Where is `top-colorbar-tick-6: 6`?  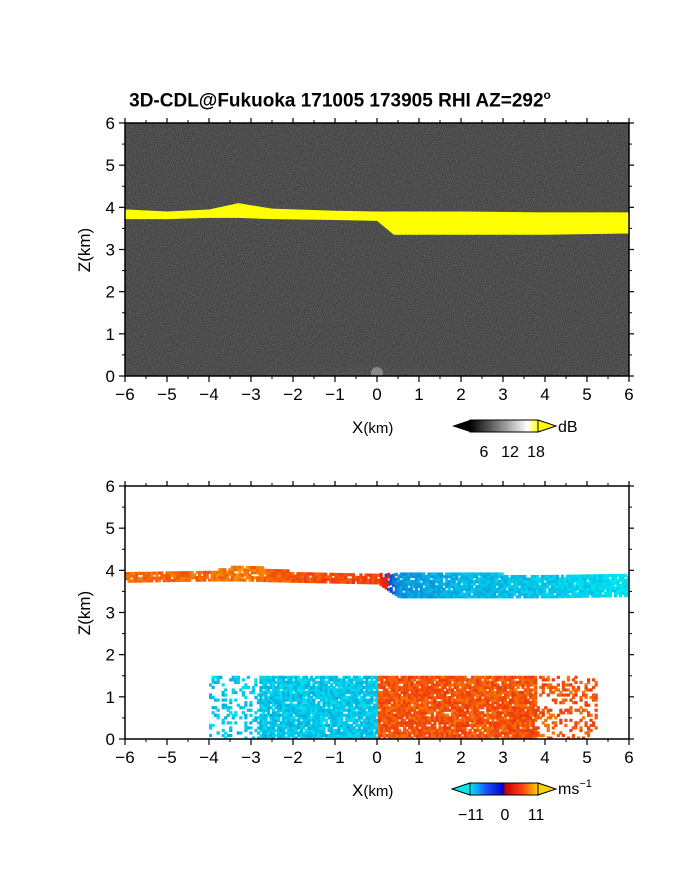
top-colorbar-tick-6: 6 is located at coordinates (484, 452).